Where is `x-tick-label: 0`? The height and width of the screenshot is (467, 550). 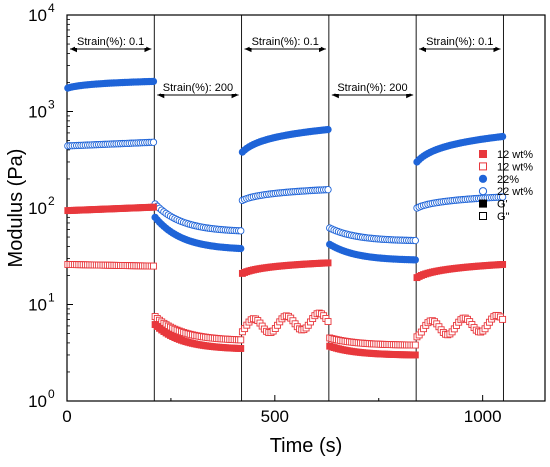 x-tick-label: 0 is located at coordinates (66, 416).